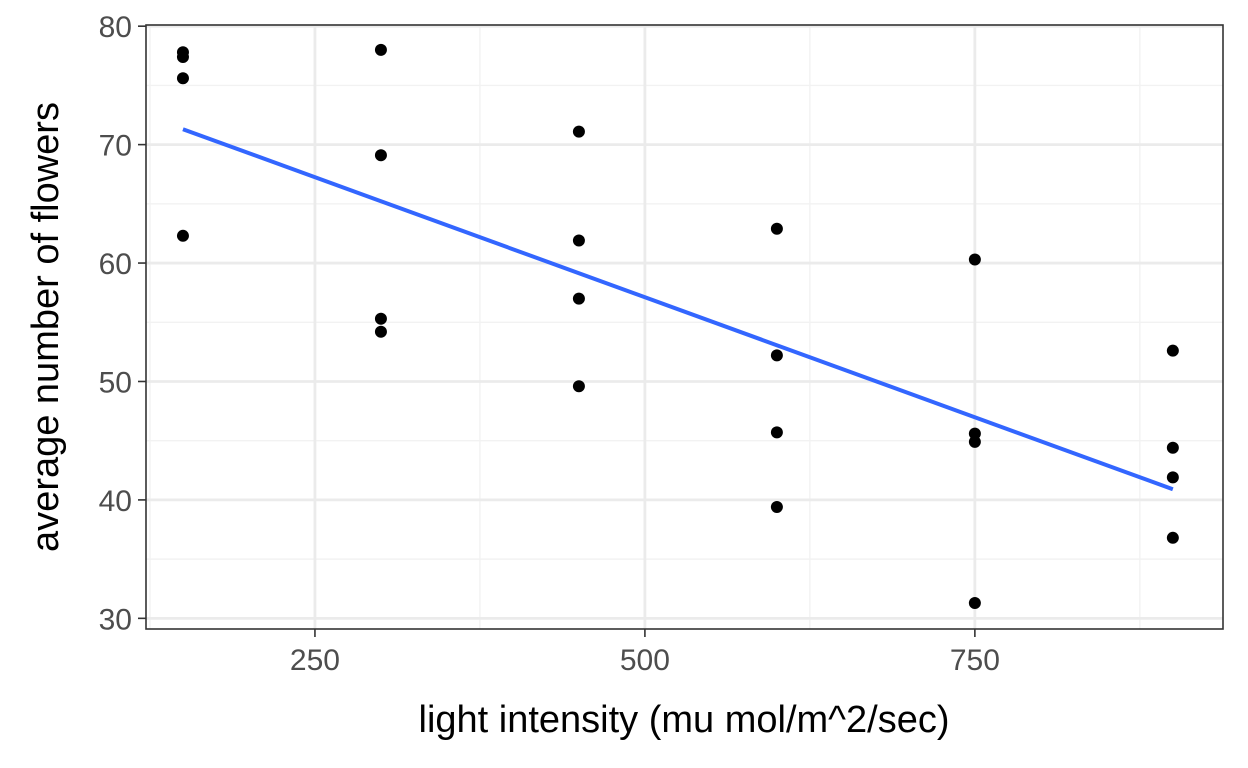  Describe the element at coordinates (975, 660) in the screenshot. I see `x-tick-label: 750` at that location.